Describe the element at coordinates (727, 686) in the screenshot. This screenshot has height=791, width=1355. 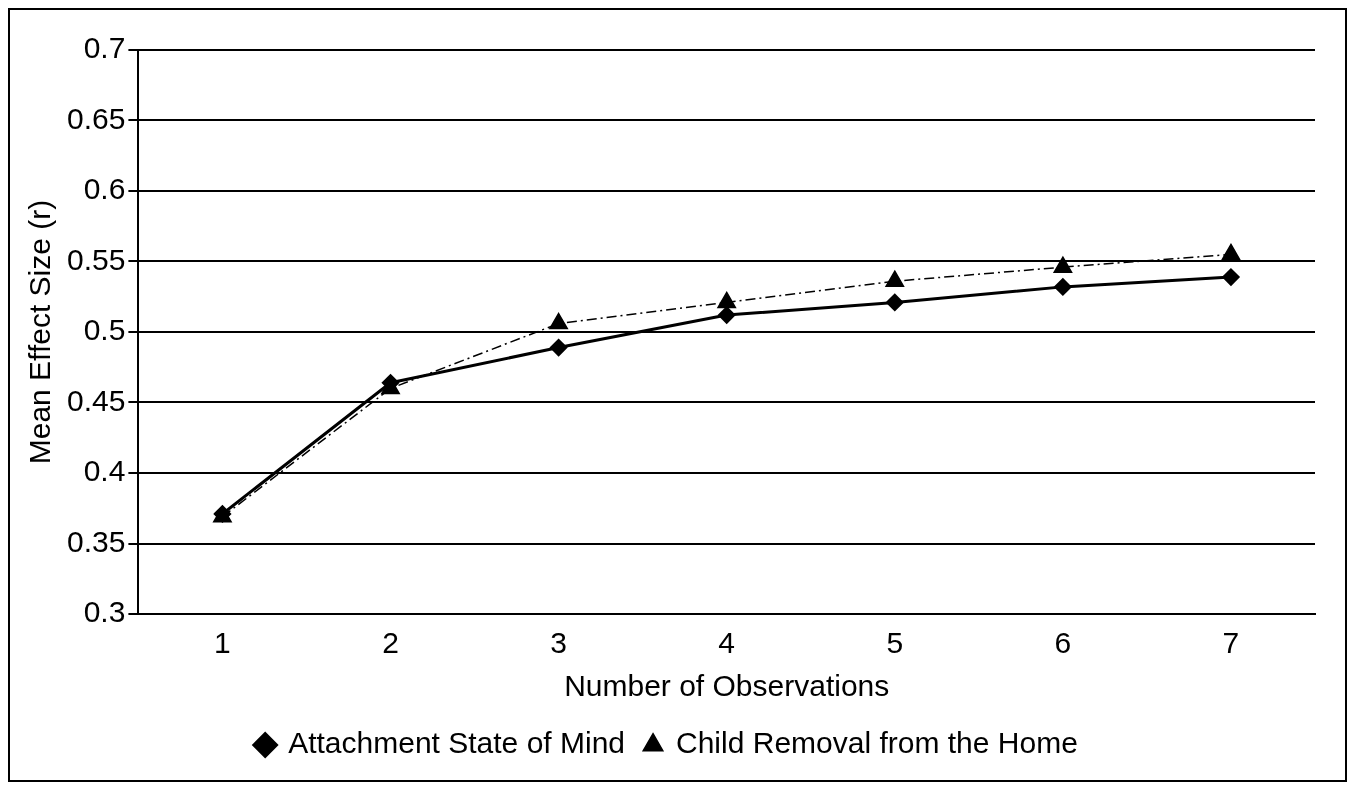
I see `x-axis-title: Number of Observations` at that location.